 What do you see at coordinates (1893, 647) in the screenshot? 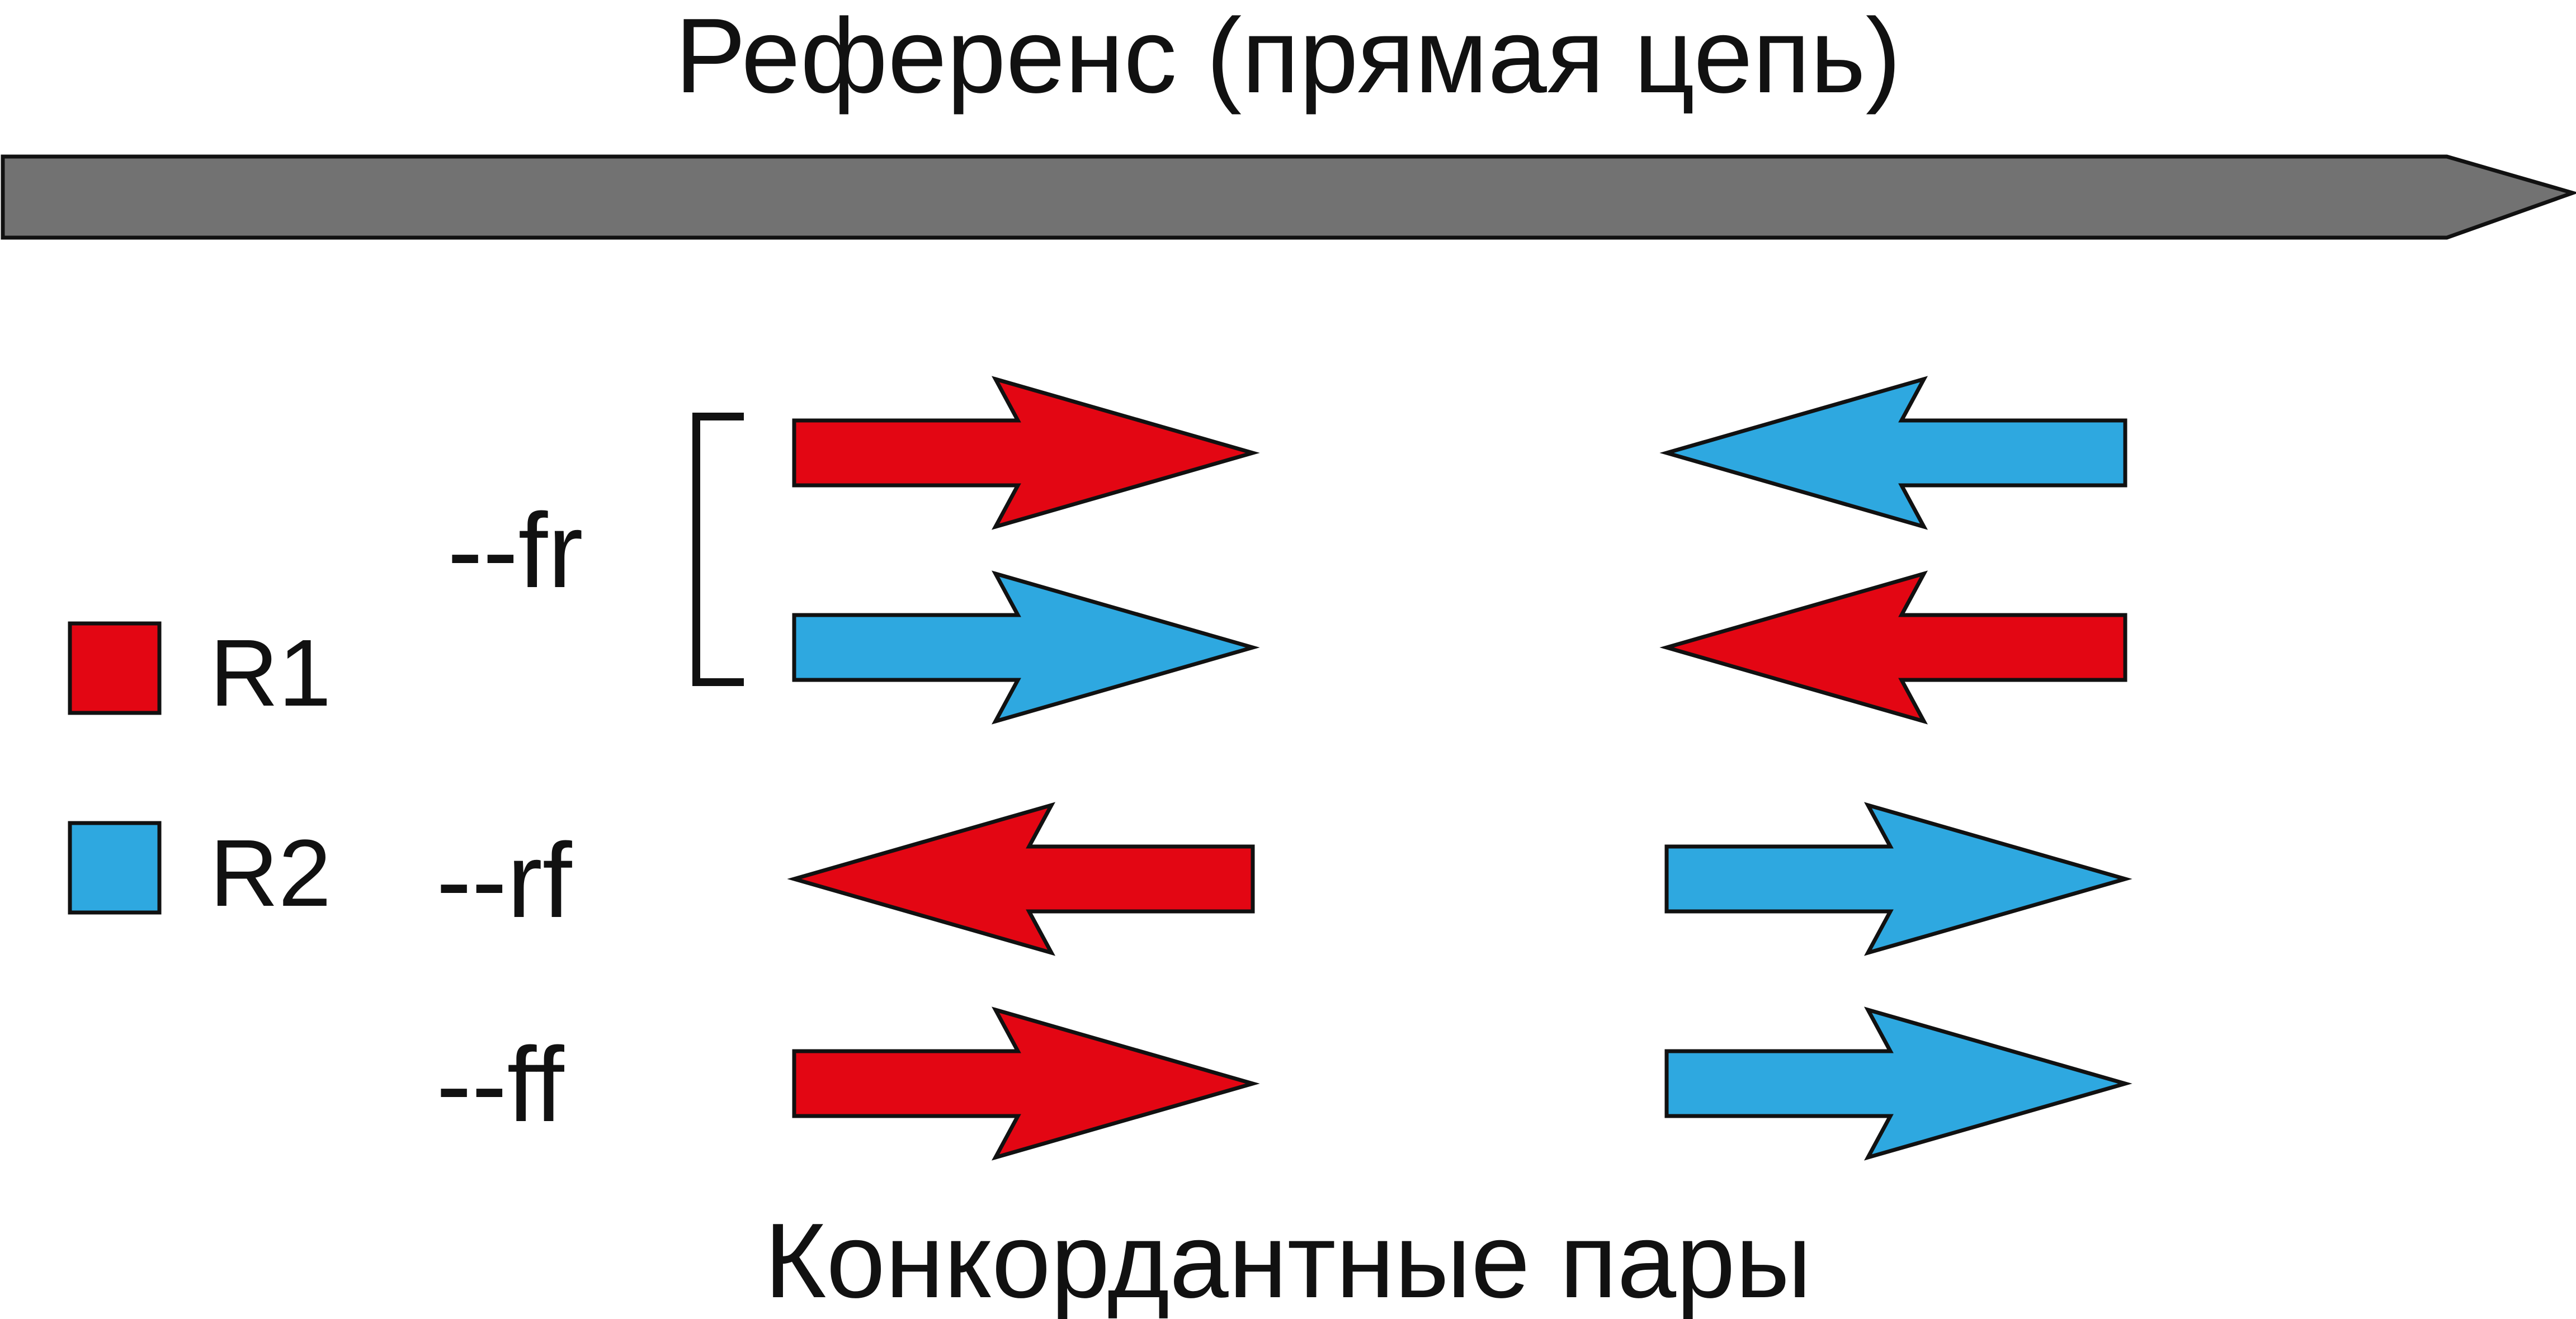
I see `read-arrow-fr-pair2-right` at bounding box center [1893, 647].